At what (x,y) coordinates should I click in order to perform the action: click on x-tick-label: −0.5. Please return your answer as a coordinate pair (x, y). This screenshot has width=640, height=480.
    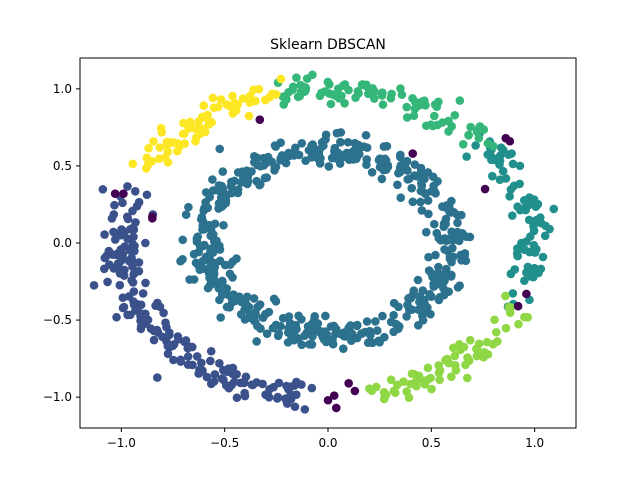
    Looking at the image, I should click on (224, 443).